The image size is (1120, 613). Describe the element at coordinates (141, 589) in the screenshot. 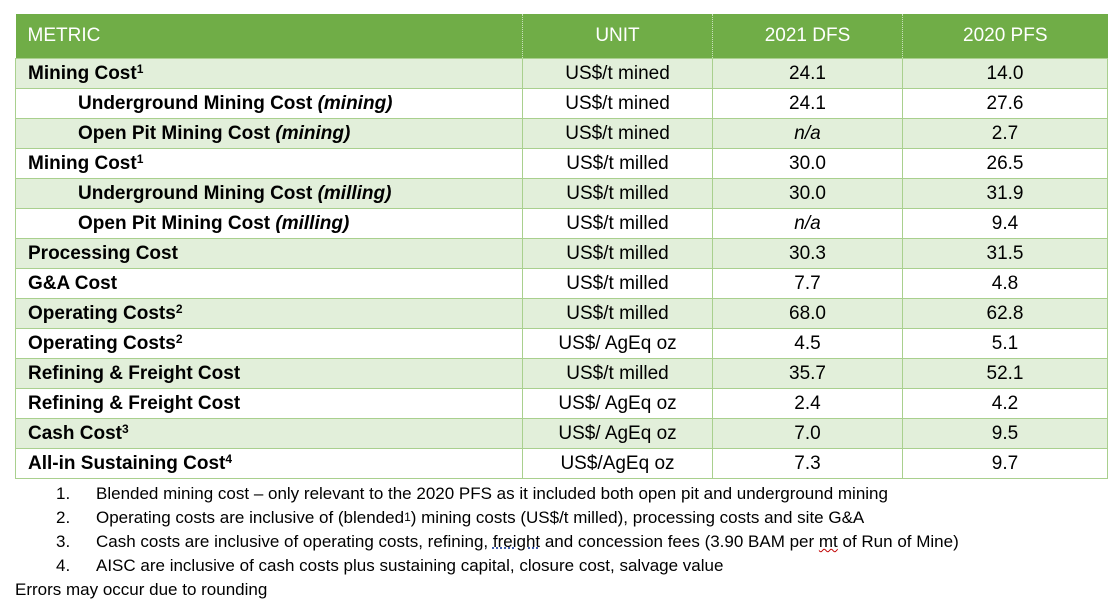

I see `rounding-disclaimer: Errors may occur due to rounding` at that location.